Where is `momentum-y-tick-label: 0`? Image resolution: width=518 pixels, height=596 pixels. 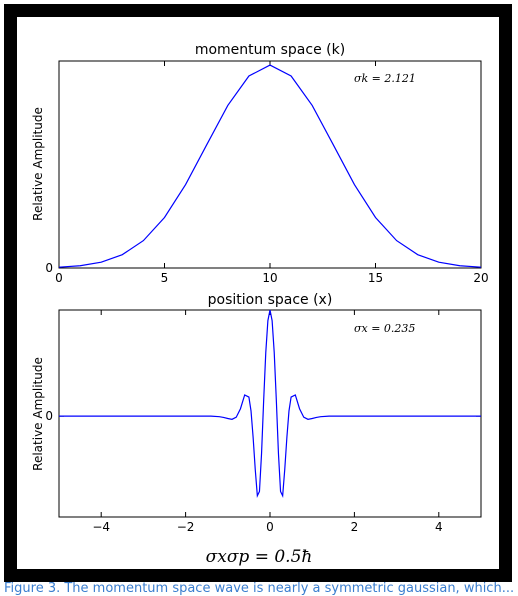
momentum-y-tick-label: 0 is located at coordinates (49, 268).